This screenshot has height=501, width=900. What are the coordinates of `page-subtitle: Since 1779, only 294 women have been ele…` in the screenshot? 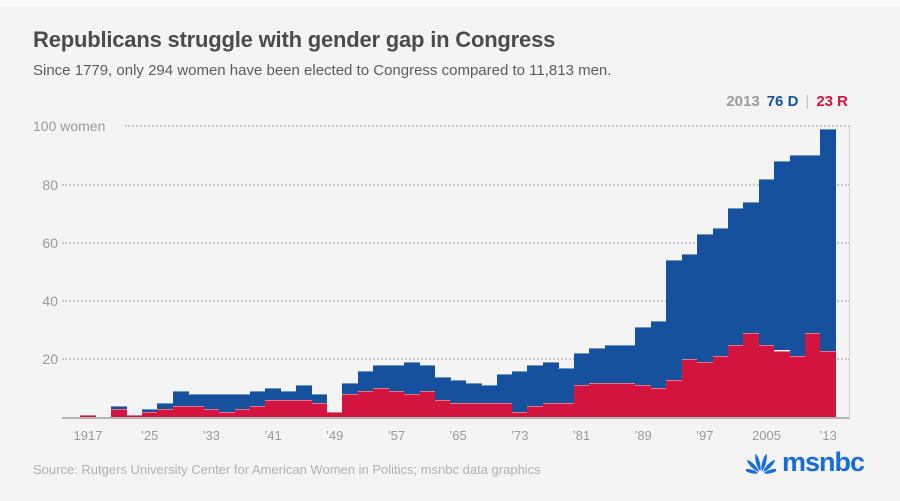 It's located at (322, 70).